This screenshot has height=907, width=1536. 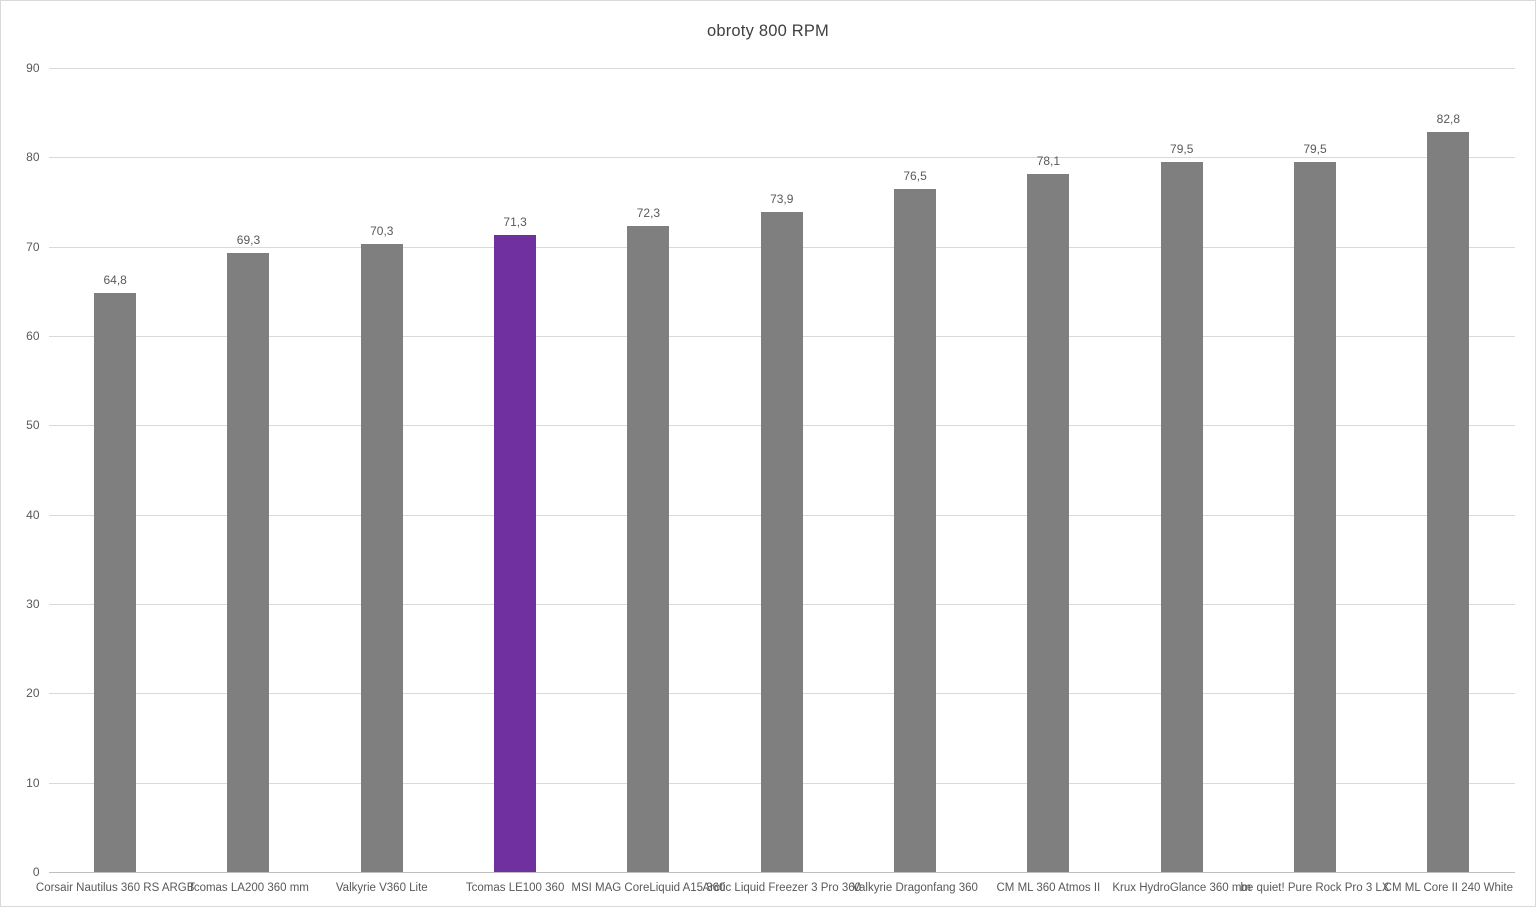 What do you see at coordinates (36, 872) in the screenshot?
I see `y-axis-tick-label: 0` at bounding box center [36, 872].